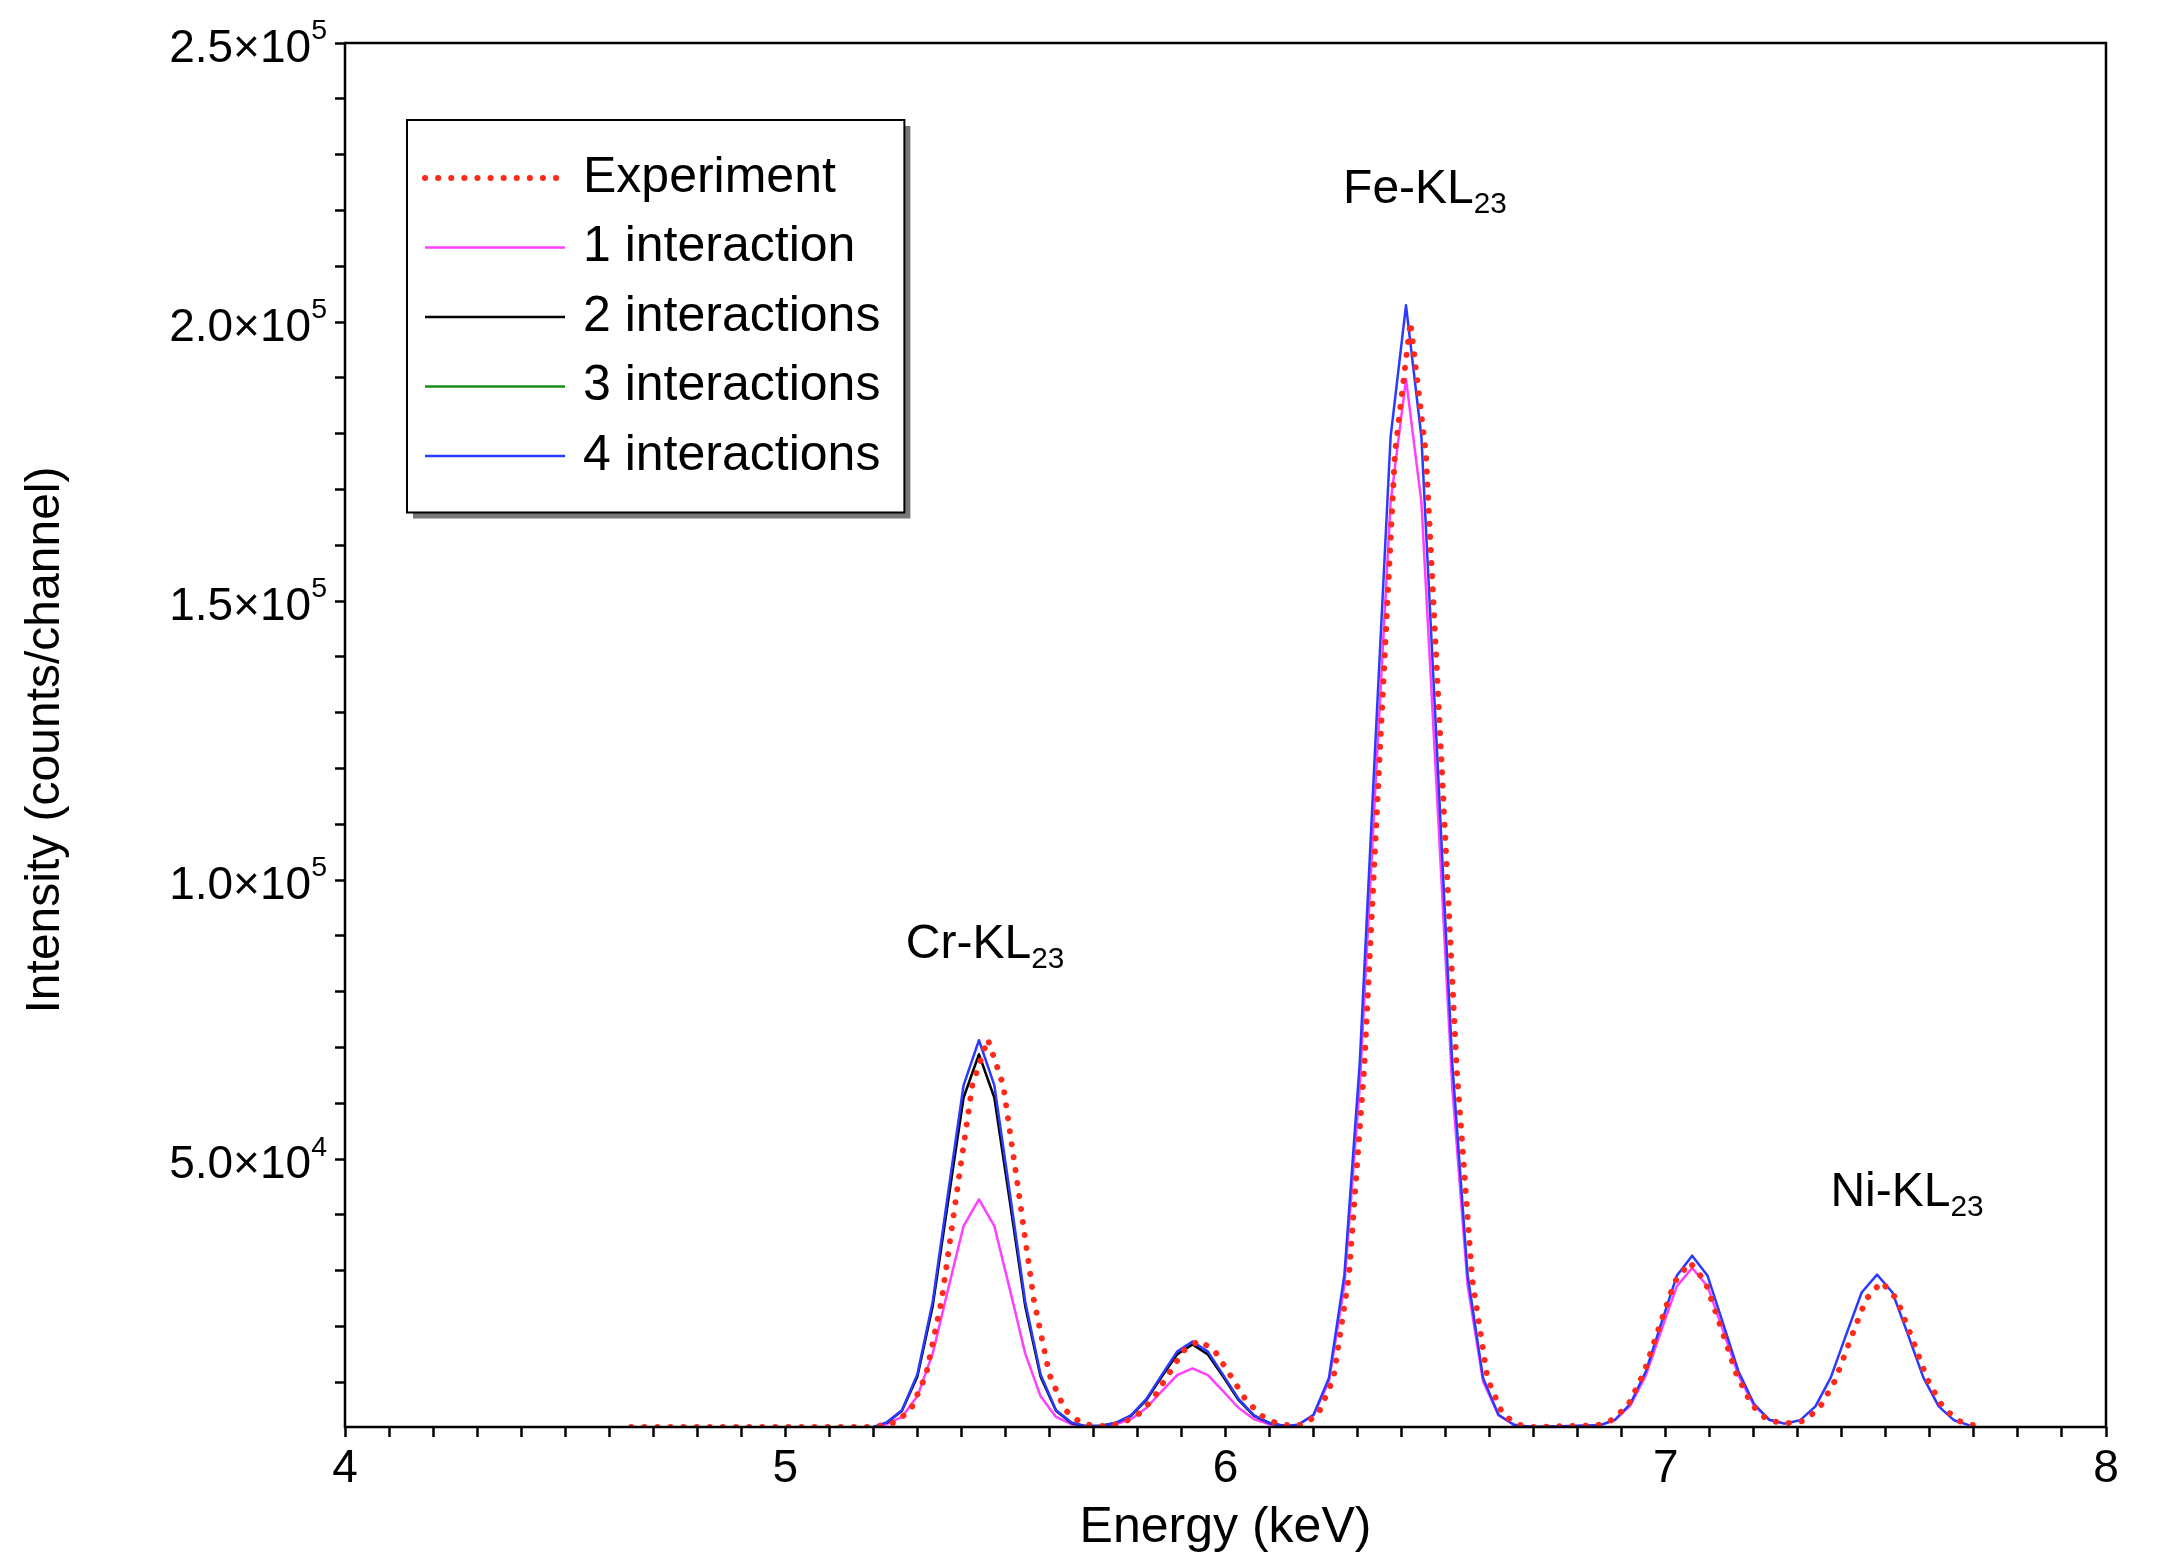  What do you see at coordinates (732, 383) in the screenshot?
I see `legend-label: 3 interactions` at bounding box center [732, 383].